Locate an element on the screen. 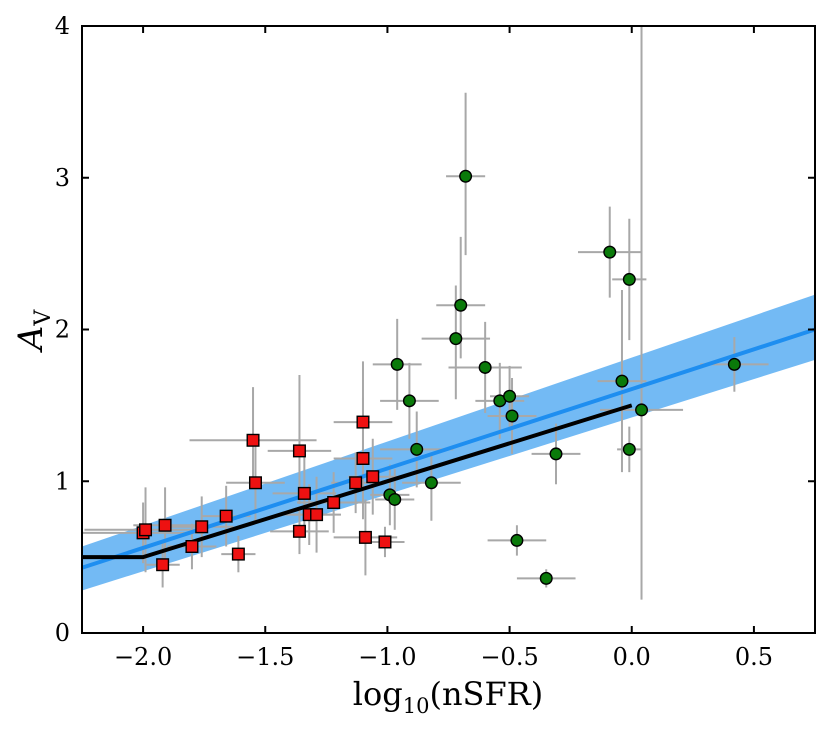  y-tick-label-2: 2 is located at coordinates (62, 330).